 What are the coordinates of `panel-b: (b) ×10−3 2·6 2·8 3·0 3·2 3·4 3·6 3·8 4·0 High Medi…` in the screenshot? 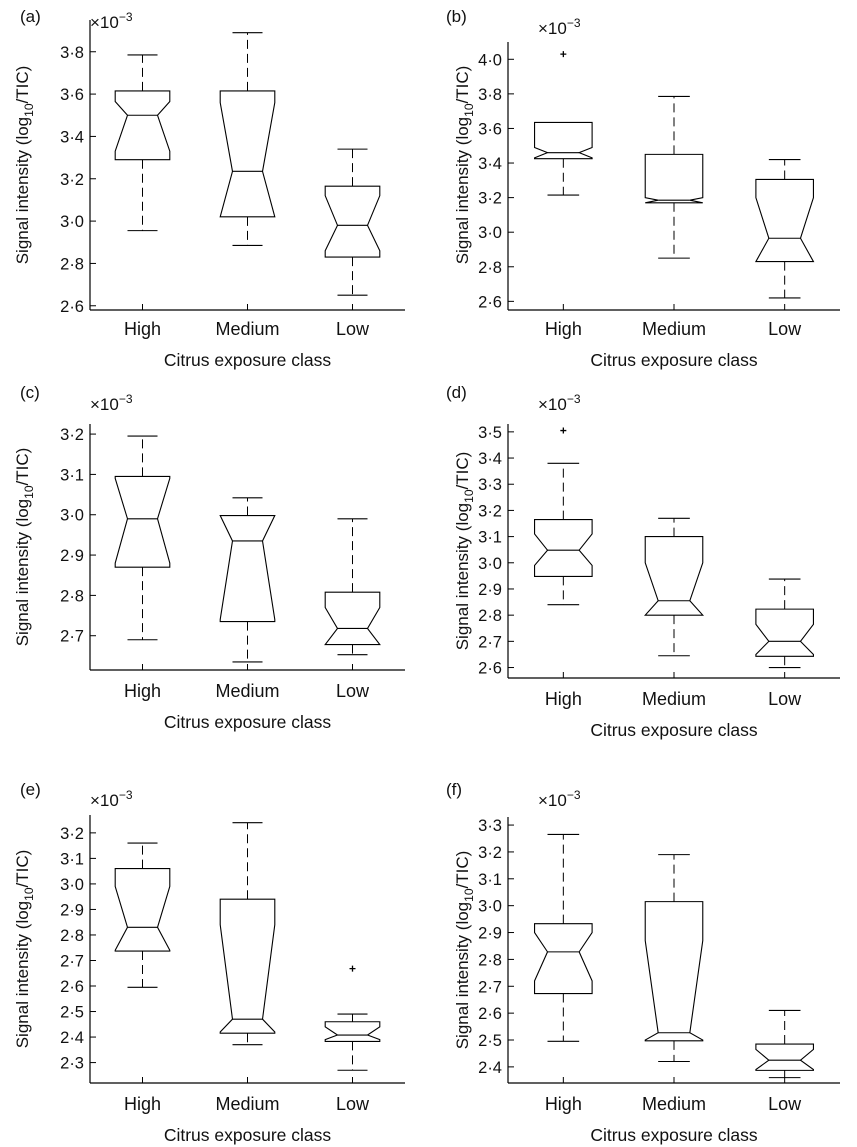 It's located at (643, 188).